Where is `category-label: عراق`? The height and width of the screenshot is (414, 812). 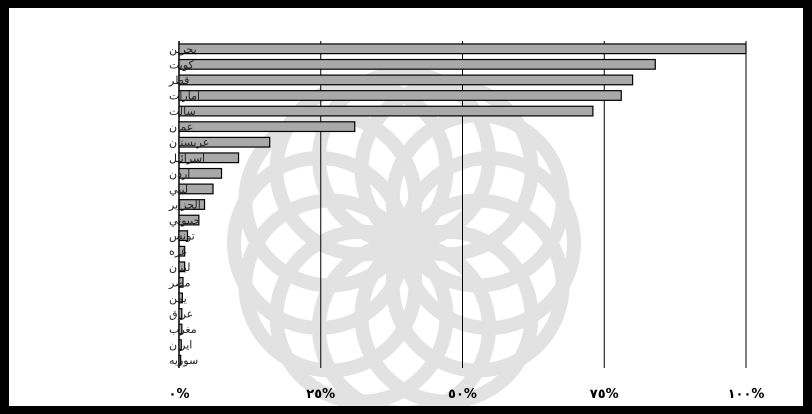
category-label: عراق is located at coordinates (181, 314).